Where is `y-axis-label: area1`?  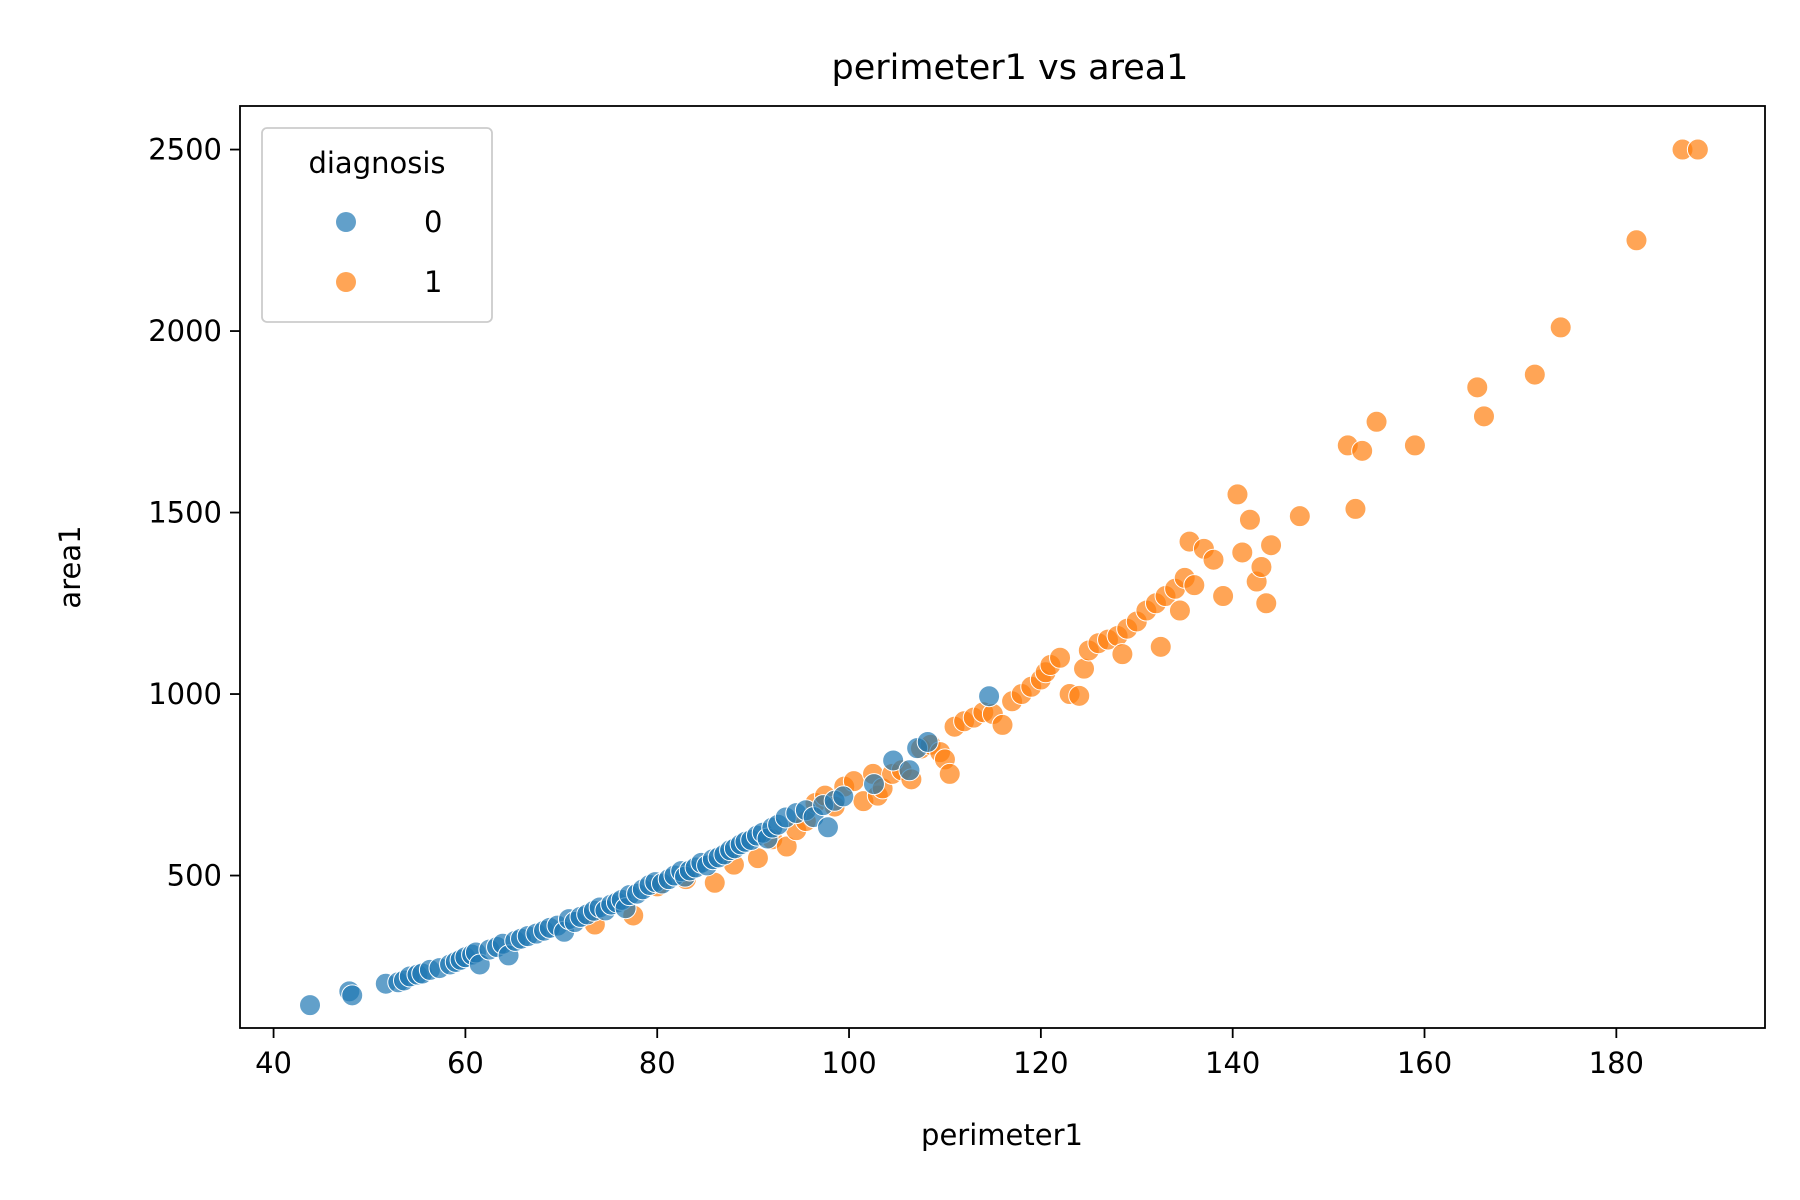 y-axis-label: area1 is located at coordinates (70, 566).